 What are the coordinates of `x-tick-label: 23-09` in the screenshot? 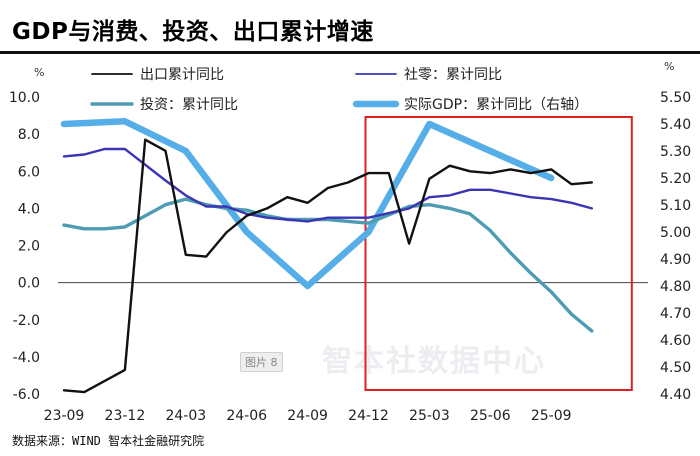 It's located at (64, 416).